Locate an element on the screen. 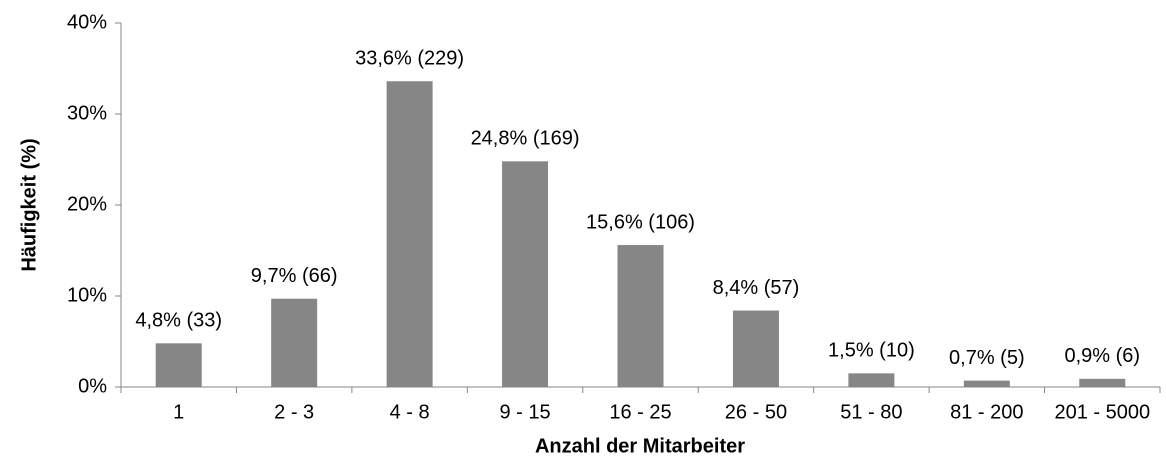  x-tick-label: 81 - 200 is located at coordinates (986, 412).